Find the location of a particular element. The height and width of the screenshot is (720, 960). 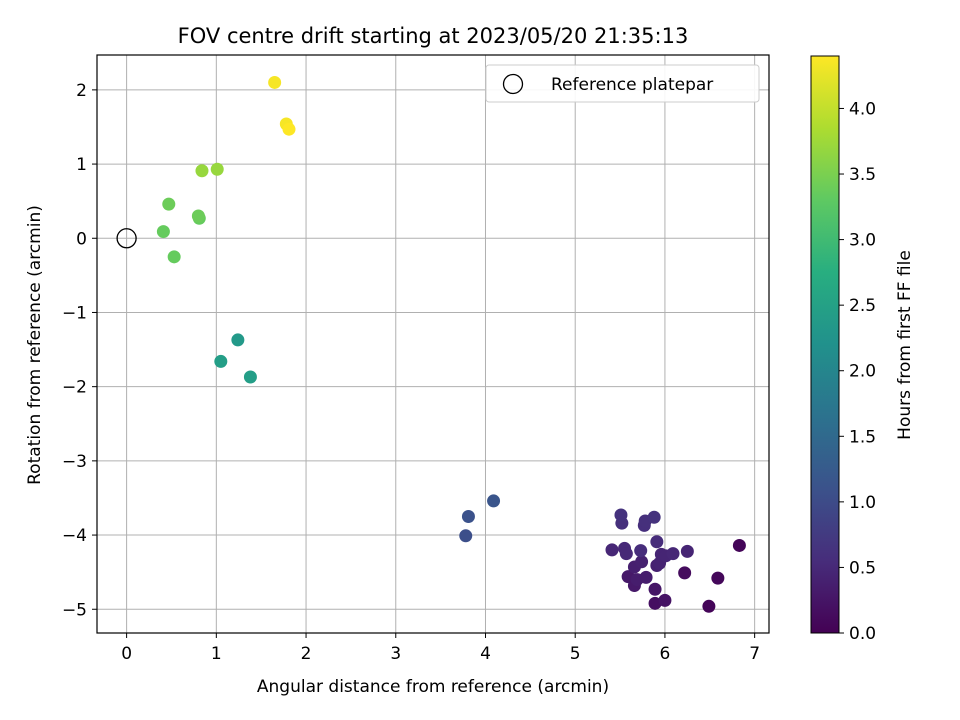

x-tick-label: 1 is located at coordinates (216, 654).